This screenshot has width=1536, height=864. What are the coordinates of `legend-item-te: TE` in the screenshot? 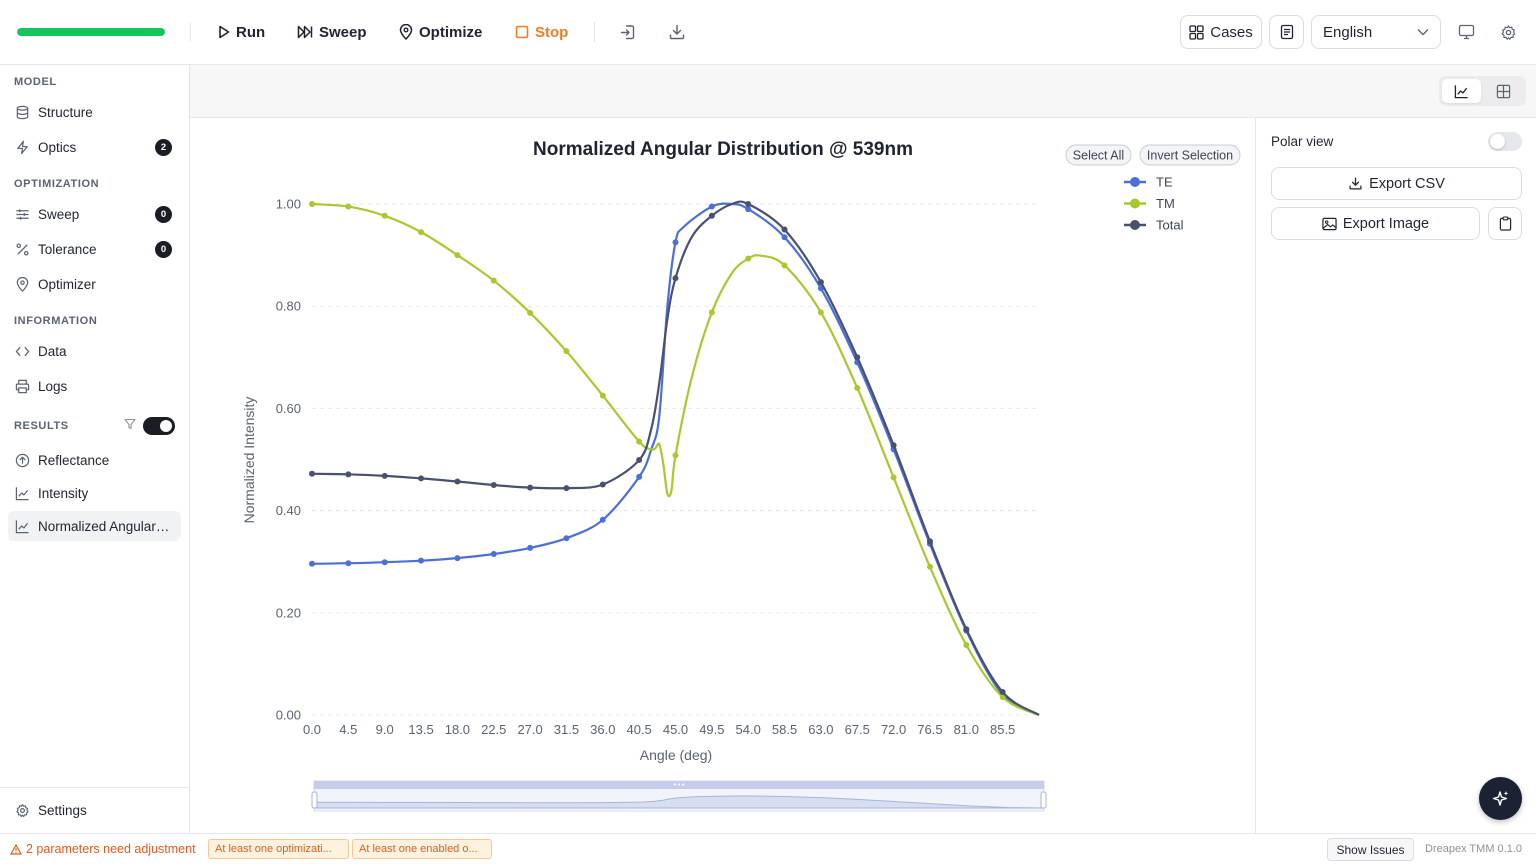 It's located at (1148, 182).